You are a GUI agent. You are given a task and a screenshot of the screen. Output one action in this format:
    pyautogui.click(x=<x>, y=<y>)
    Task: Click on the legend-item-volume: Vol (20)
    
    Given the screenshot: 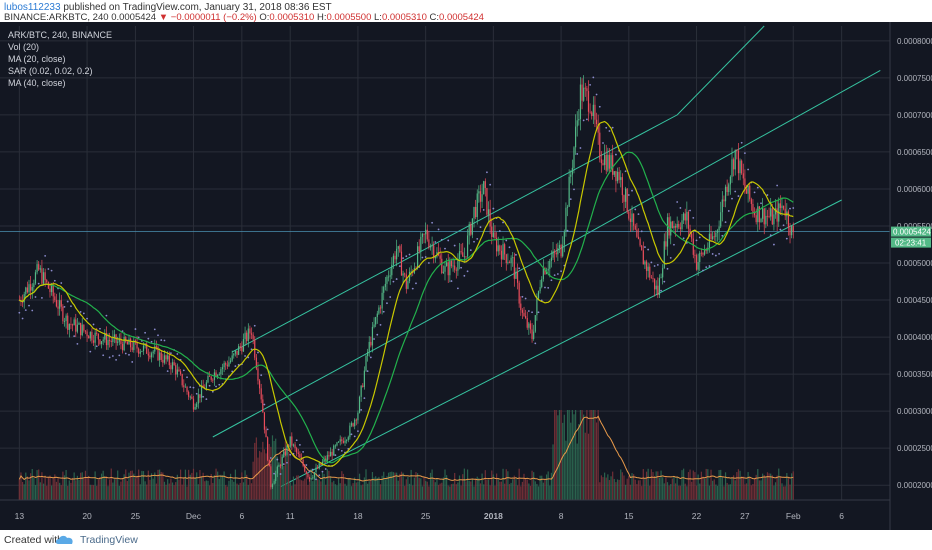 What is the action you would take?
    pyautogui.click(x=23, y=47)
    